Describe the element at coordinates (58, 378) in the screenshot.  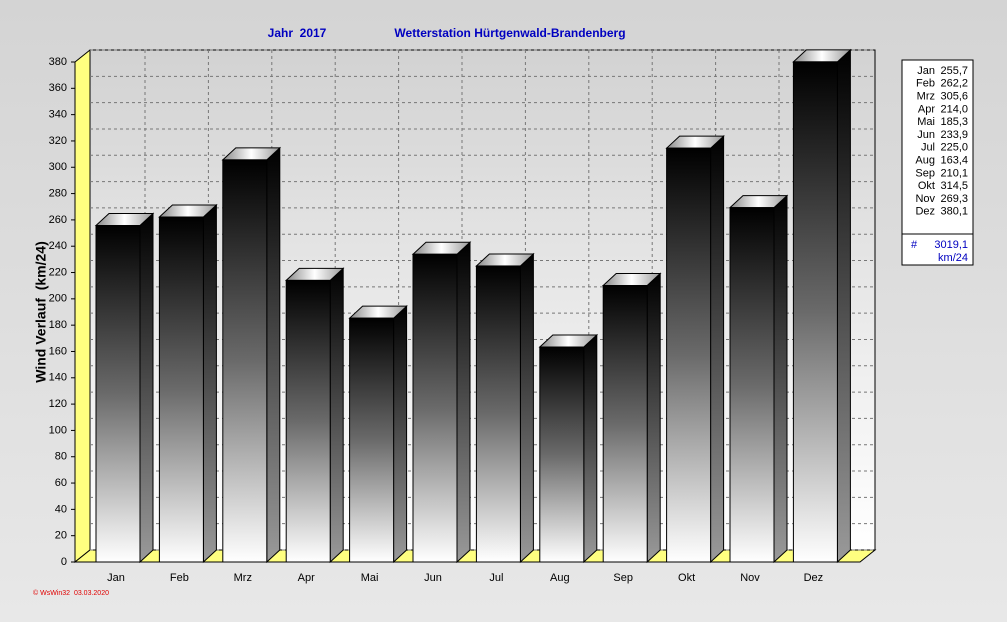
I see `y-tick-label: 140` at that location.